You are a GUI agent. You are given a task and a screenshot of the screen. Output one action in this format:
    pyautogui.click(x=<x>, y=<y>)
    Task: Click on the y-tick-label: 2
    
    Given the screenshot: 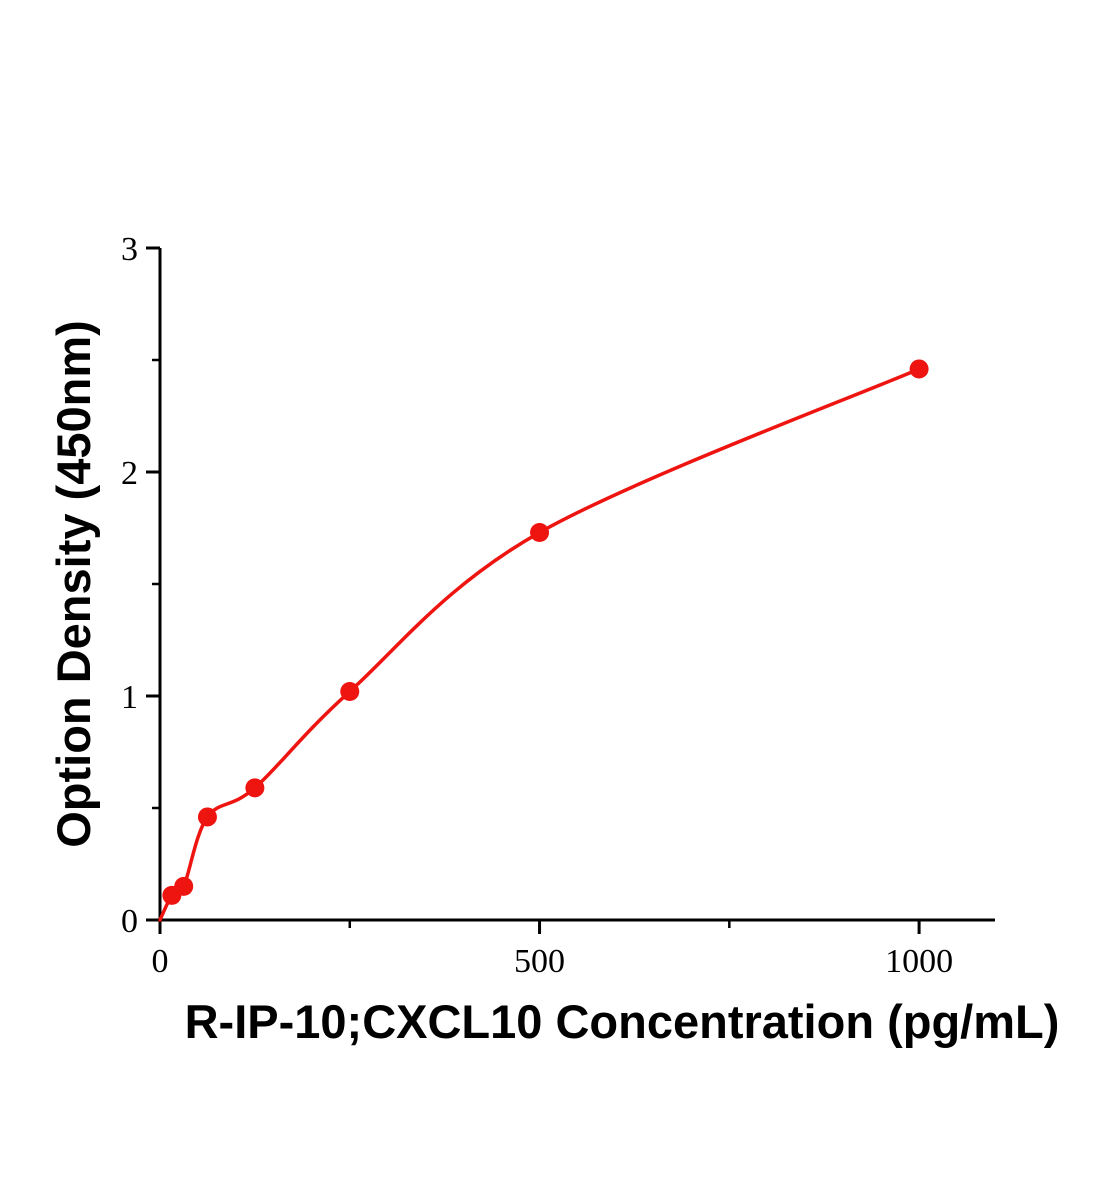 What is the action you would take?
    pyautogui.click(x=129, y=473)
    